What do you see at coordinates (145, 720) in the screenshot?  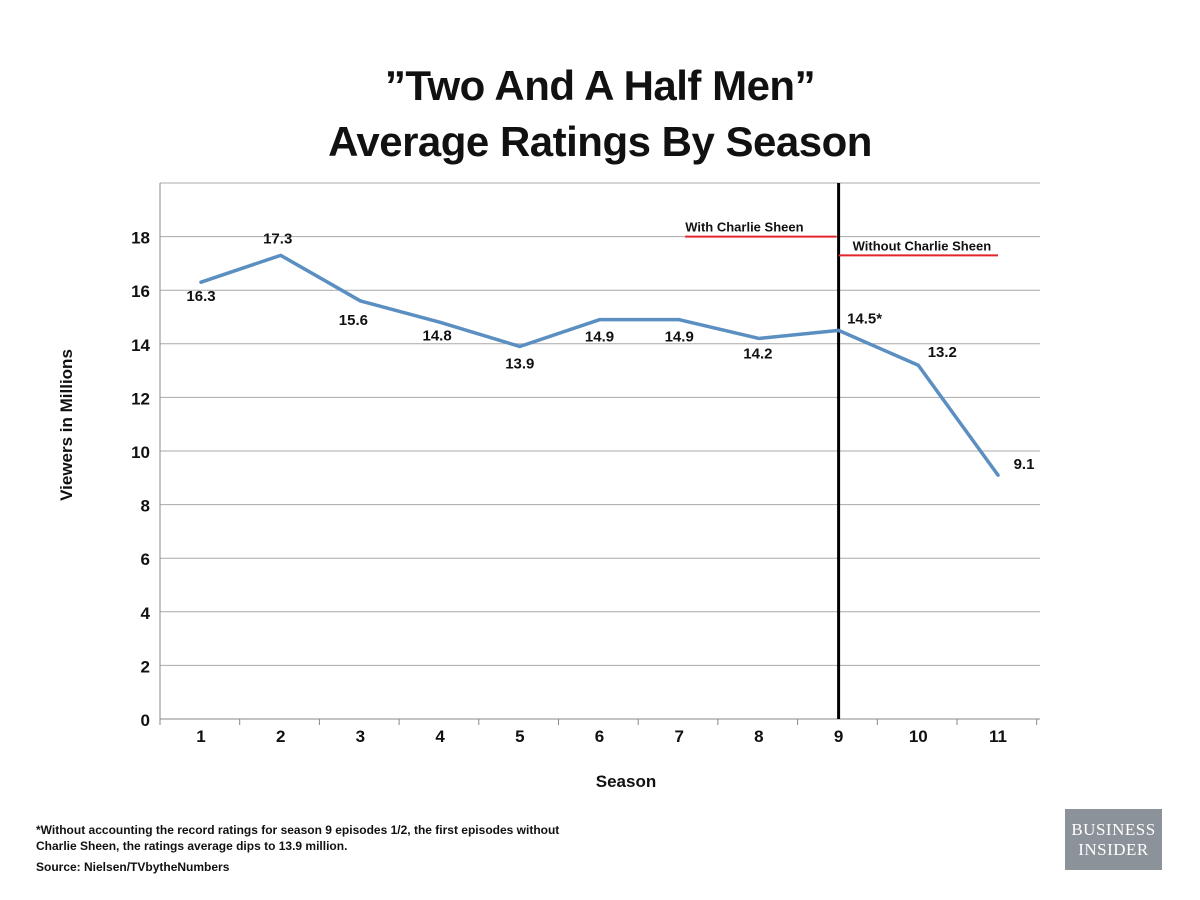 I see `y-tick-label-0: 0` at bounding box center [145, 720].